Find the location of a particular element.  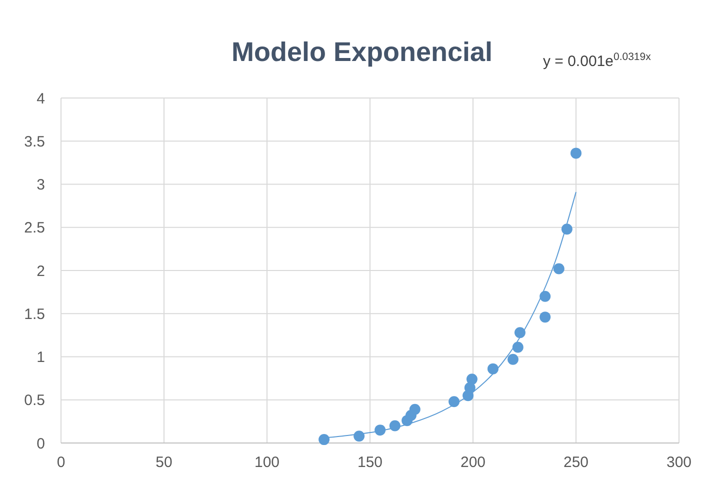

x-tick-label: 100 is located at coordinates (267, 462).